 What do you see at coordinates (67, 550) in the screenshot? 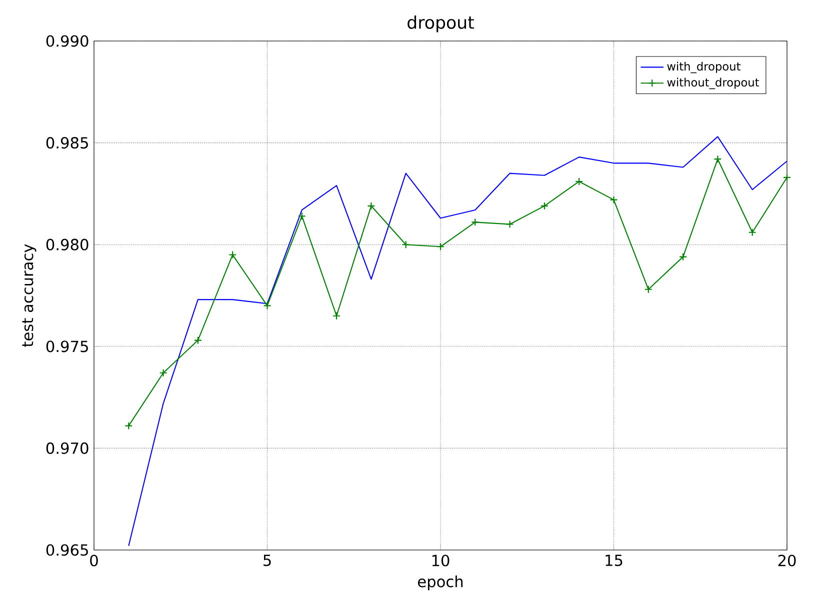
I see `y-tick-label: 0.965` at bounding box center [67, 550].